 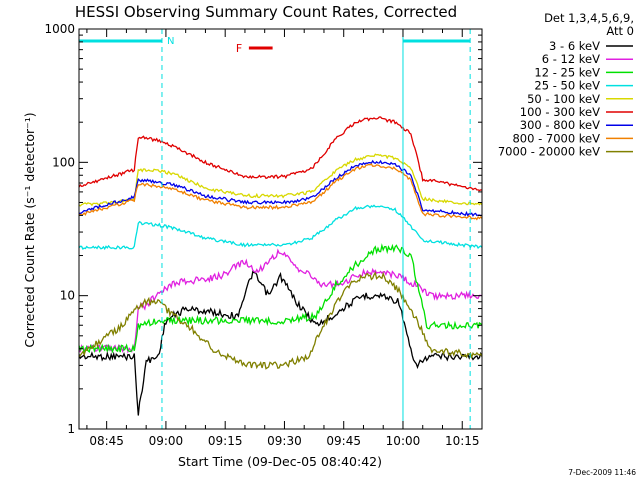 I want to click on y-axis-label: Corrected Count Rate (s⁻¹ detector⁻¹), so click(x=29, y=229).